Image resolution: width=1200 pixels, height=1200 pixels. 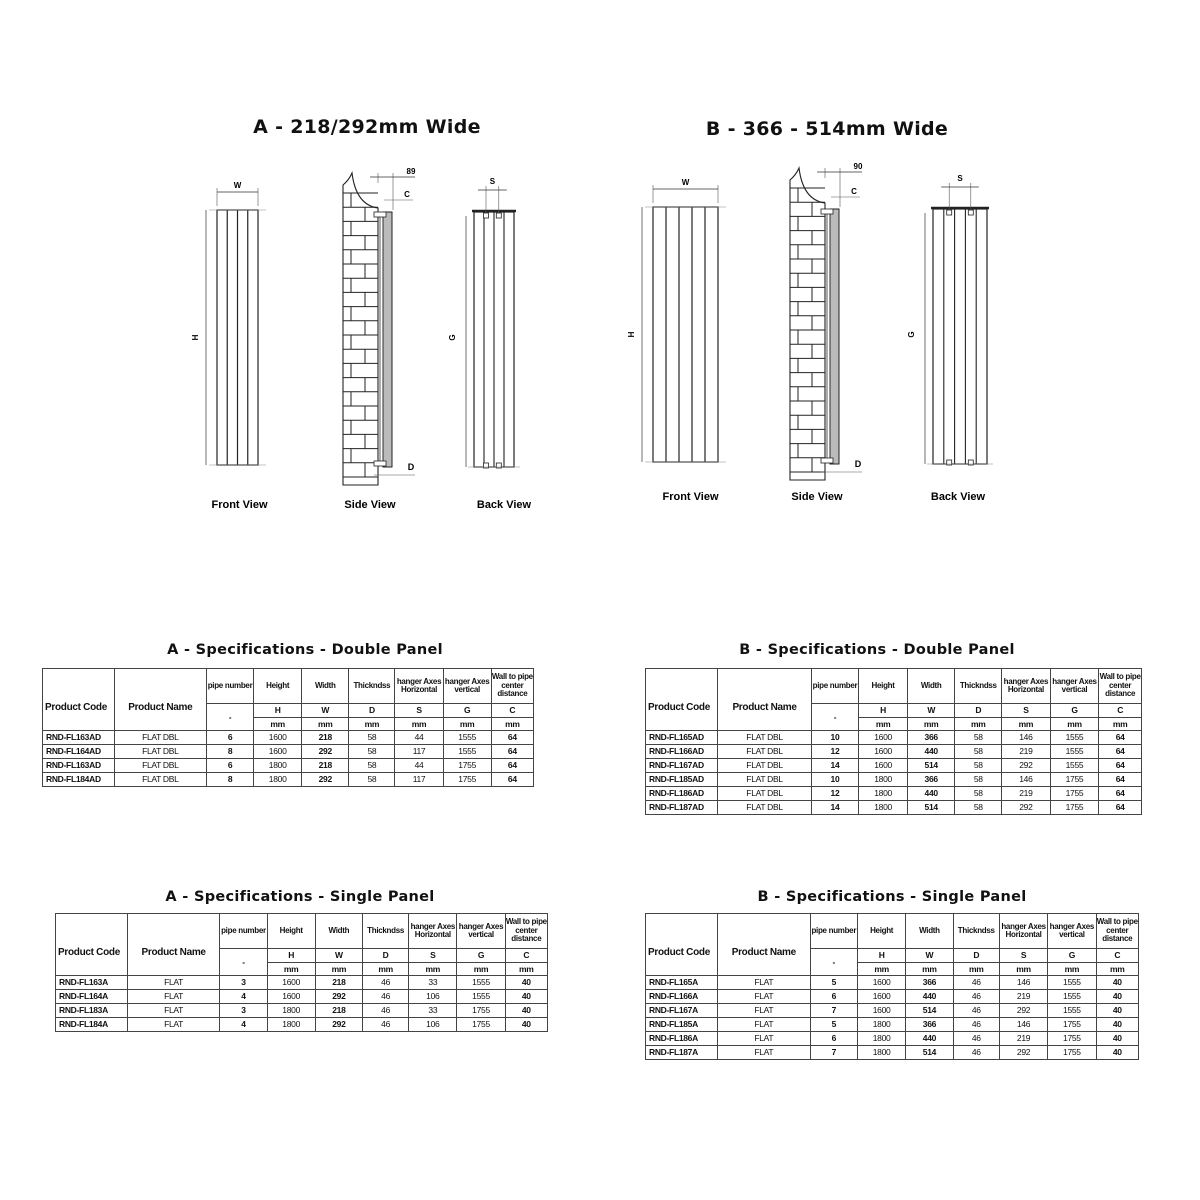 I want to click on side-view-label: Side View, so click(x=817, y=497).